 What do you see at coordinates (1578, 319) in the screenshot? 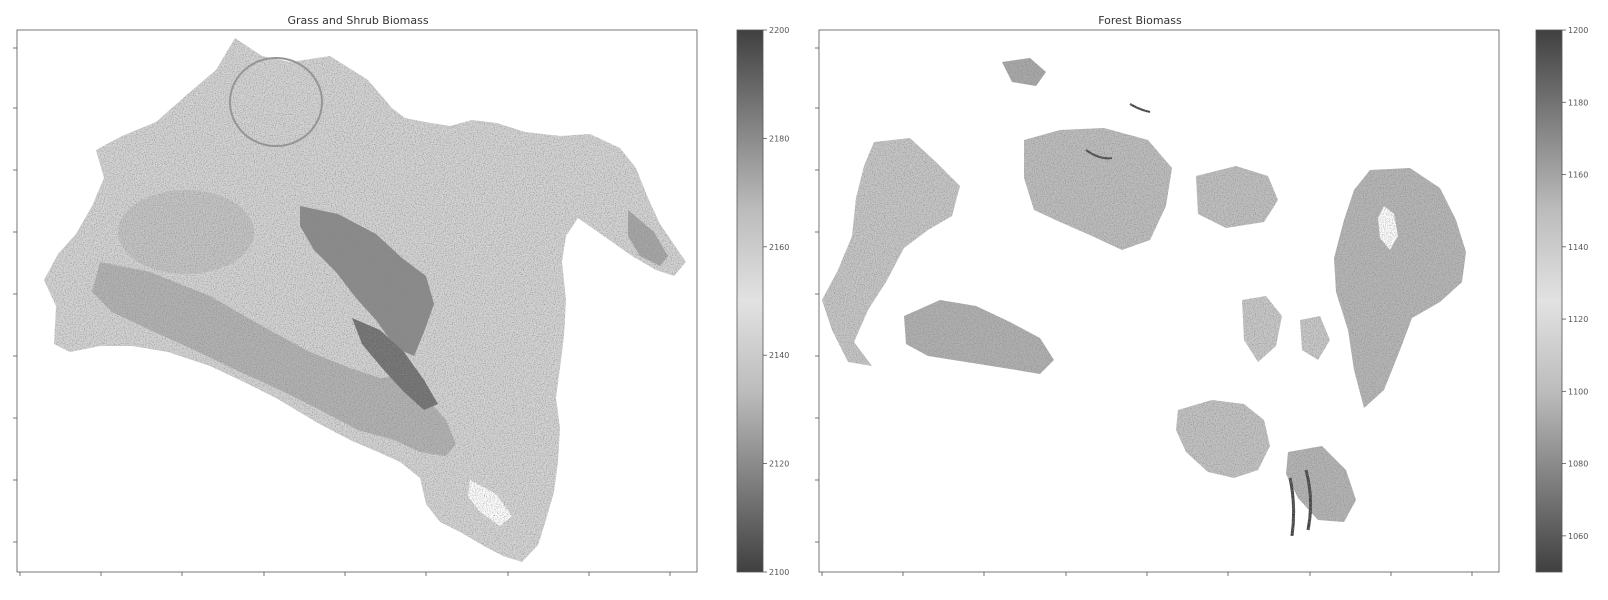
I see `colorbar-tick-label: 1120` at bounding box center [1578, 319].